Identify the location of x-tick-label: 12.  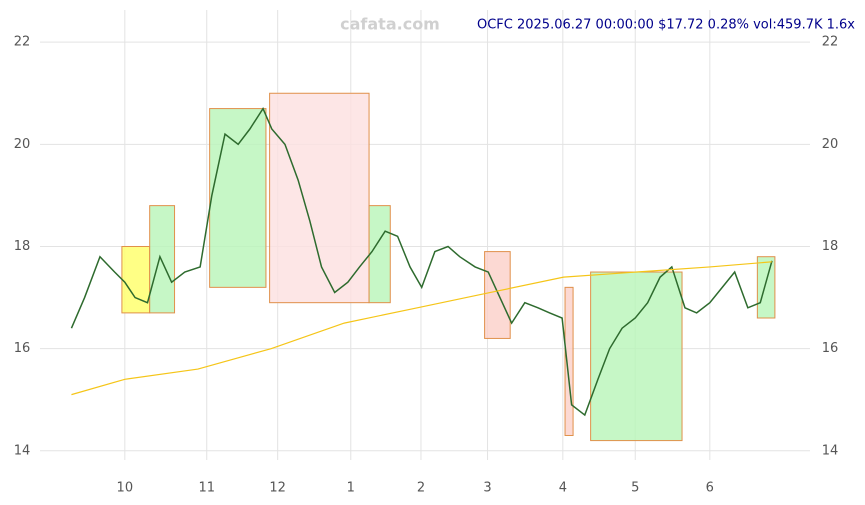
(277, 488).